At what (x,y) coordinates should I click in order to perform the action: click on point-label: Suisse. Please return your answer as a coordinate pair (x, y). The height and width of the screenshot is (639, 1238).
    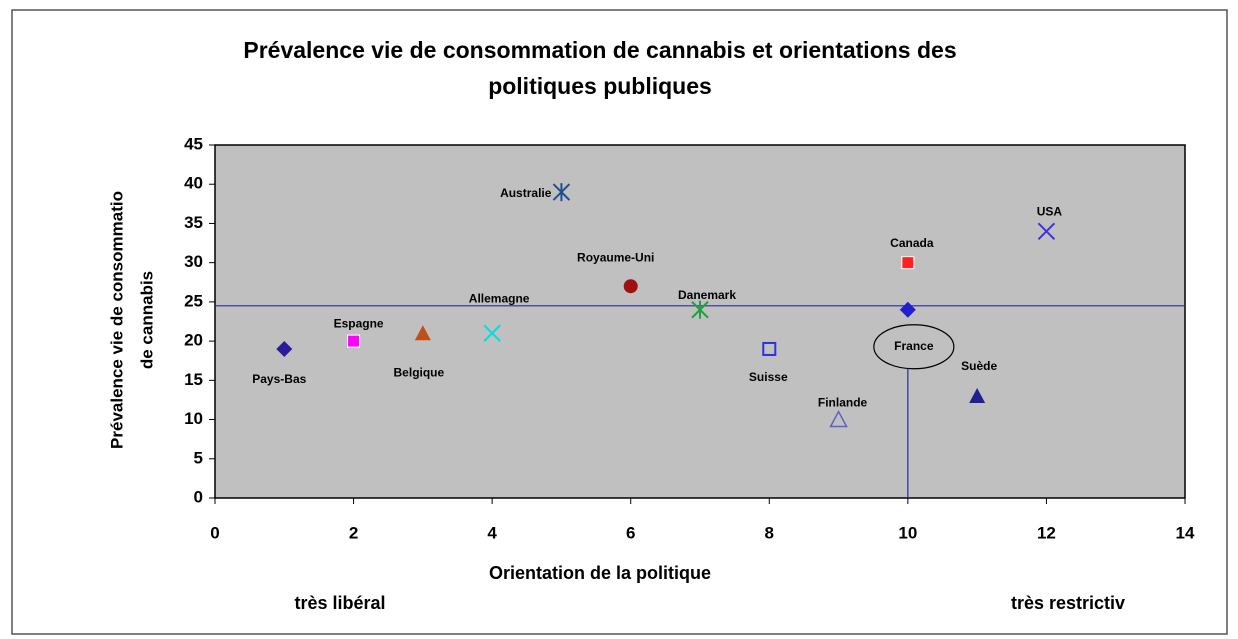
    Looking at the image, I should click on (768, 377).